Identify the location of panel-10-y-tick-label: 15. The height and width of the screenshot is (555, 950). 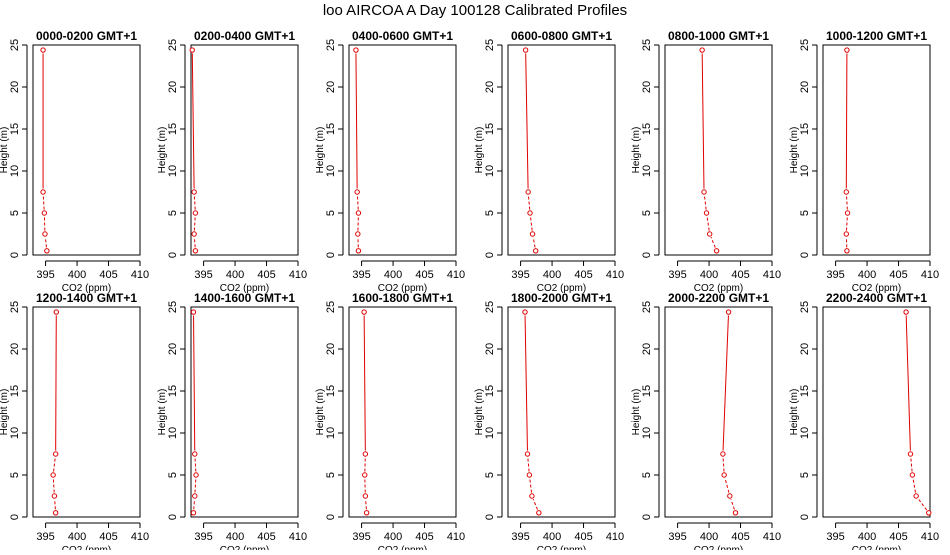
(490, 391).